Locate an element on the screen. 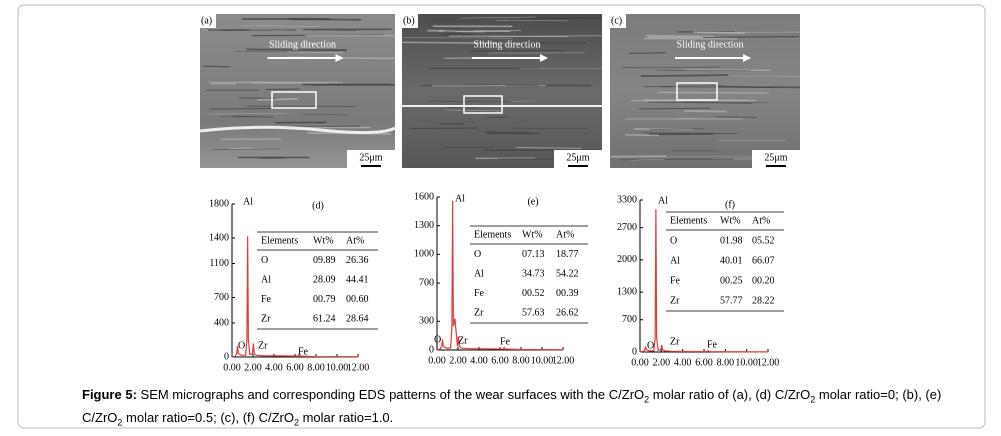  chart-title: (f) is located at coordinates (730, 204).